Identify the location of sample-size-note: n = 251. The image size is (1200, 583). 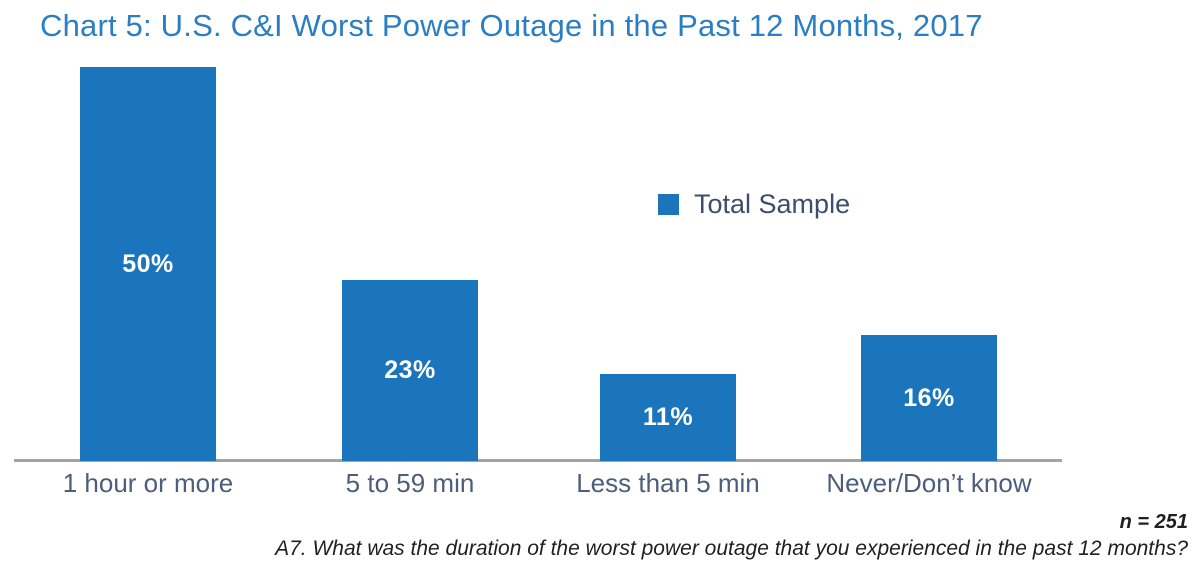
(1153, 522).